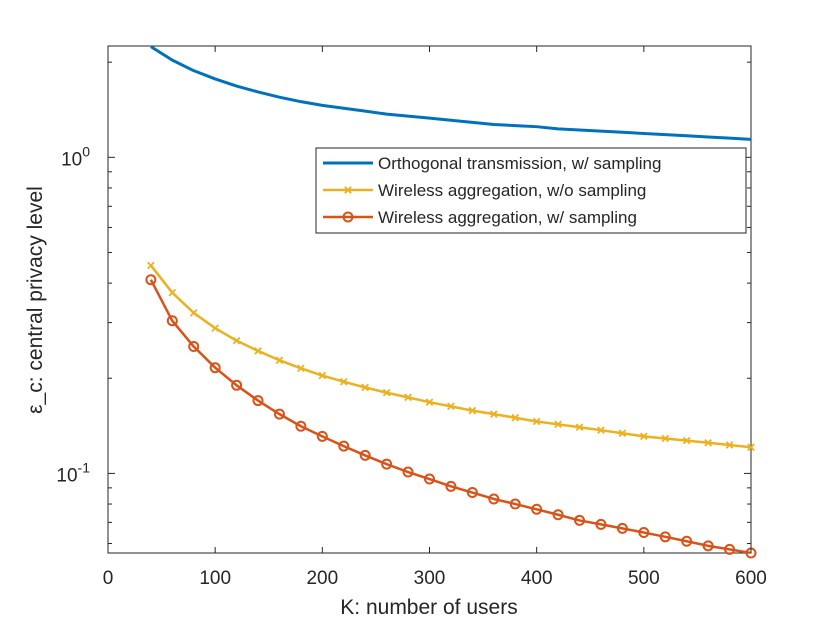  I want to click on legend-item: Wireless aggregation, w/o sampling, so click(484, 190).